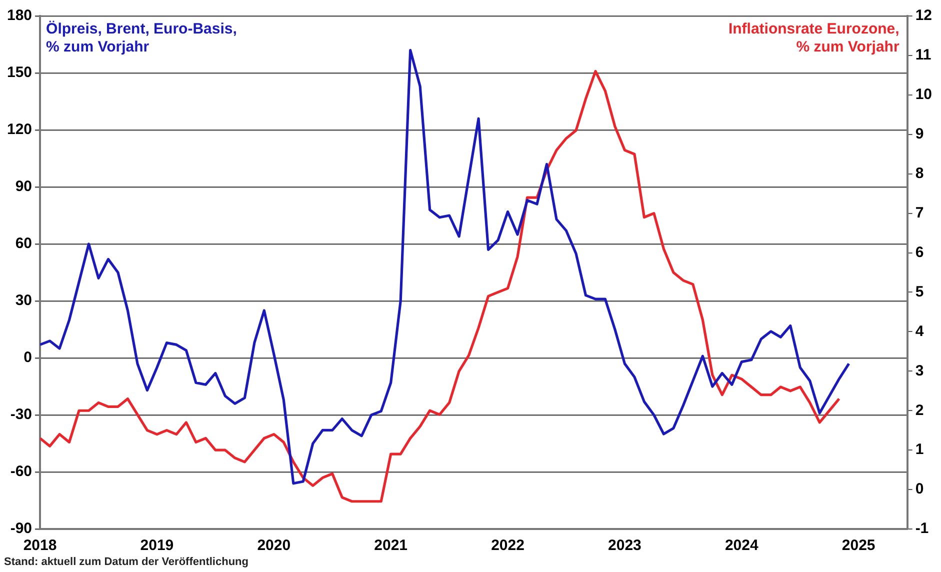 The width and height of the screenshot is (941, 572). I want to click on y2-tick-label: 9, so click(919, 134).